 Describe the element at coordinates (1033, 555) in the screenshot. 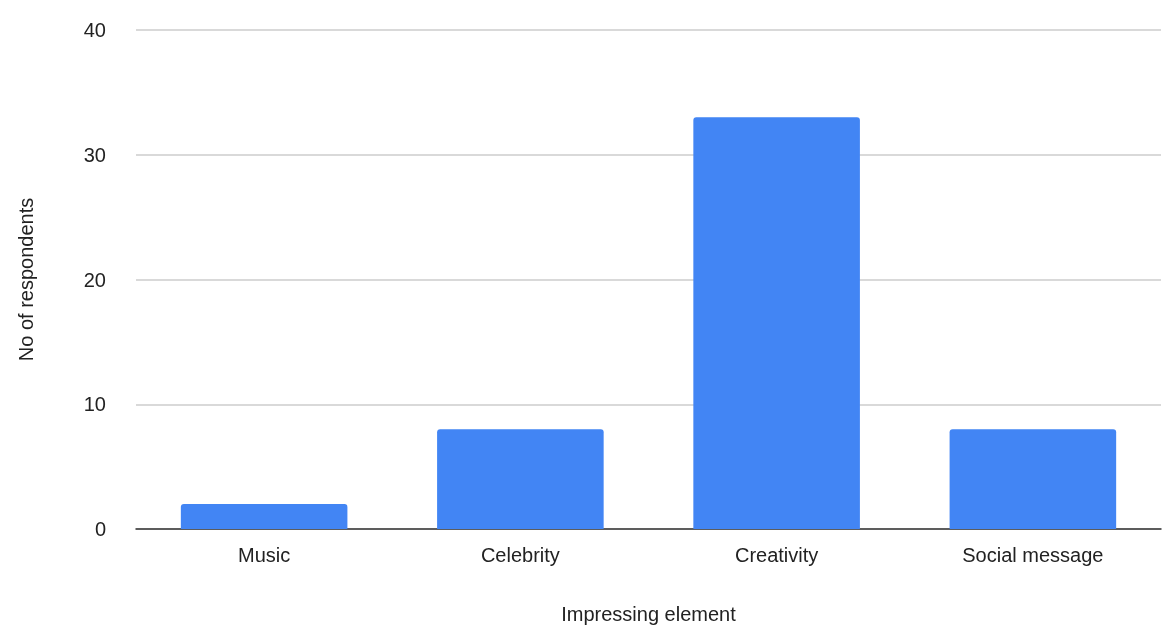

I see `x-tick-label: Social message` at that location.